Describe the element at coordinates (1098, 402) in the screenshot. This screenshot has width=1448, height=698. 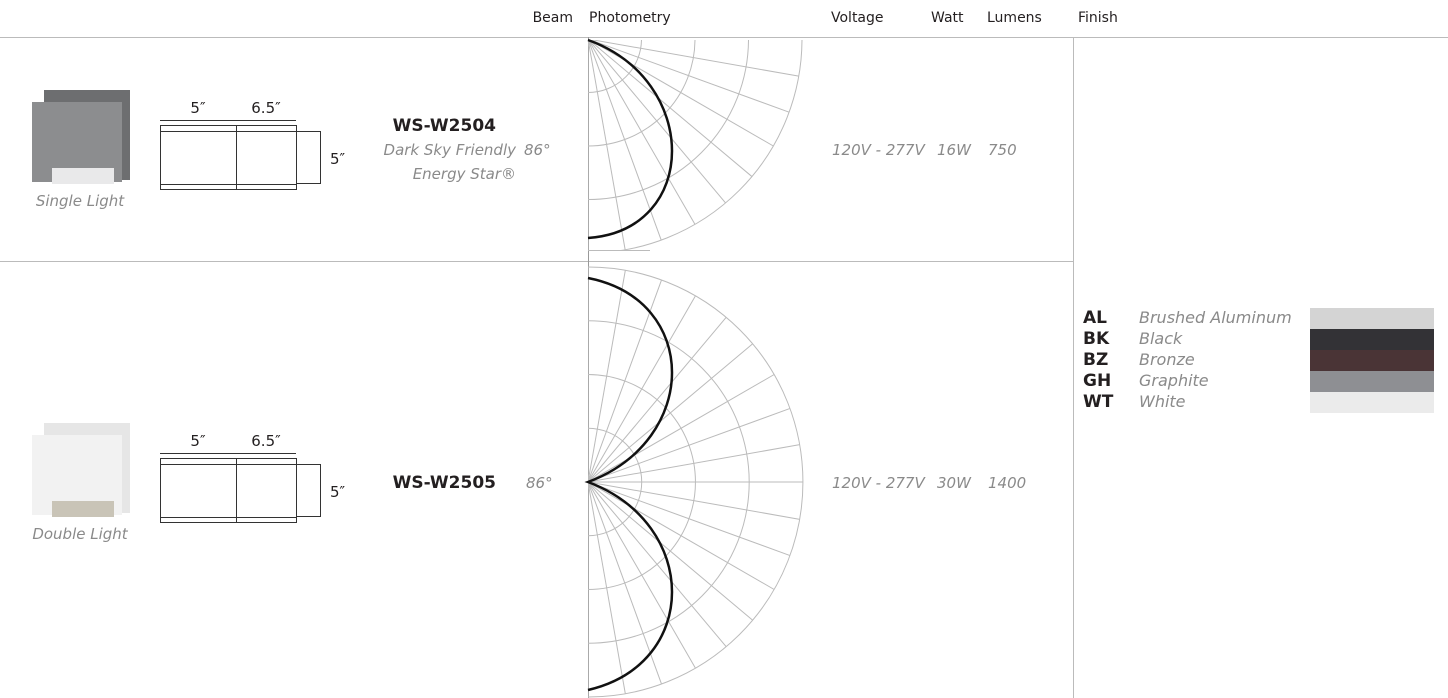
I see `finish-code: WT` at that location.